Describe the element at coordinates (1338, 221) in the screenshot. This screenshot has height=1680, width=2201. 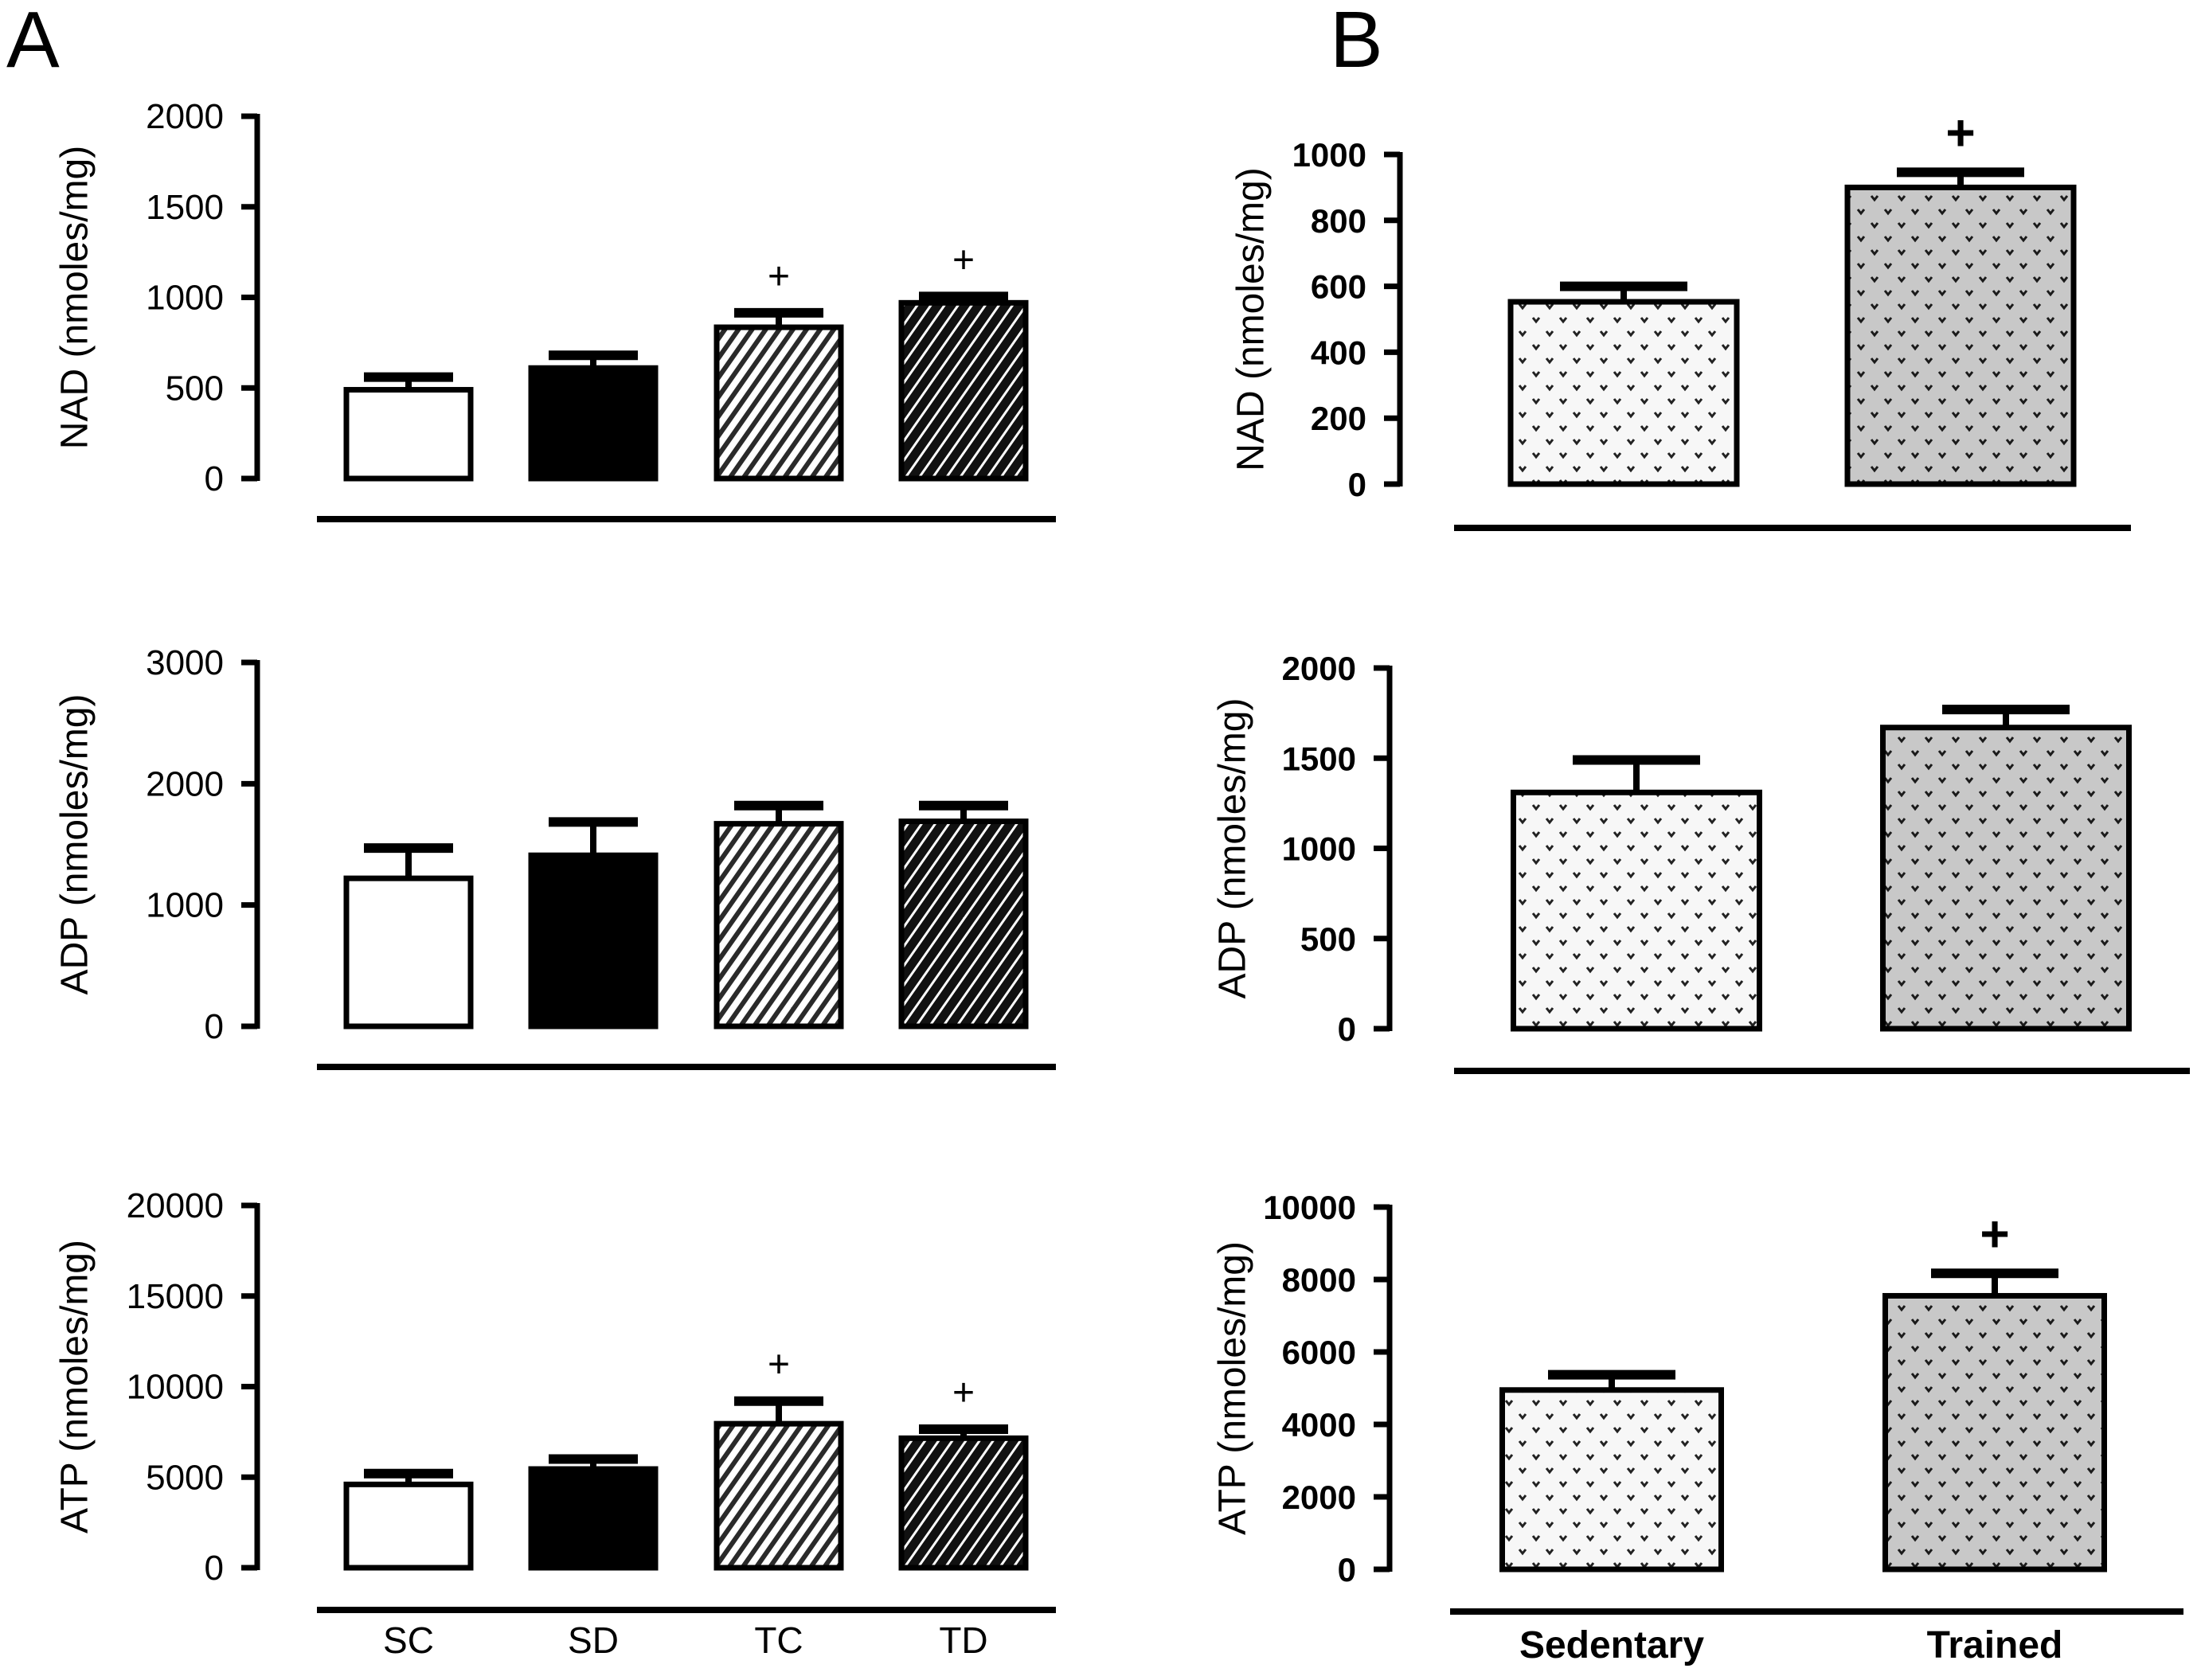
I see `y-tick-label: 800` at that location.